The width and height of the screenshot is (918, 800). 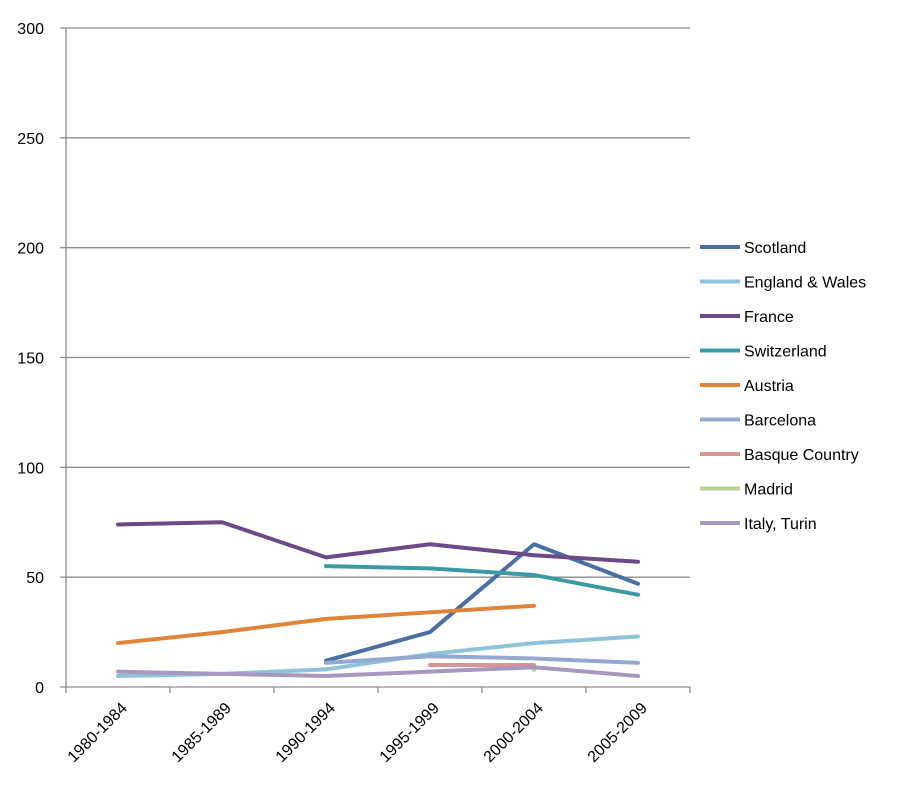 What do you see at coordinates (785, 352) in the screenshot?
I see `legend-label-switzerland: Switzerland` at bounding box center [785, 352].